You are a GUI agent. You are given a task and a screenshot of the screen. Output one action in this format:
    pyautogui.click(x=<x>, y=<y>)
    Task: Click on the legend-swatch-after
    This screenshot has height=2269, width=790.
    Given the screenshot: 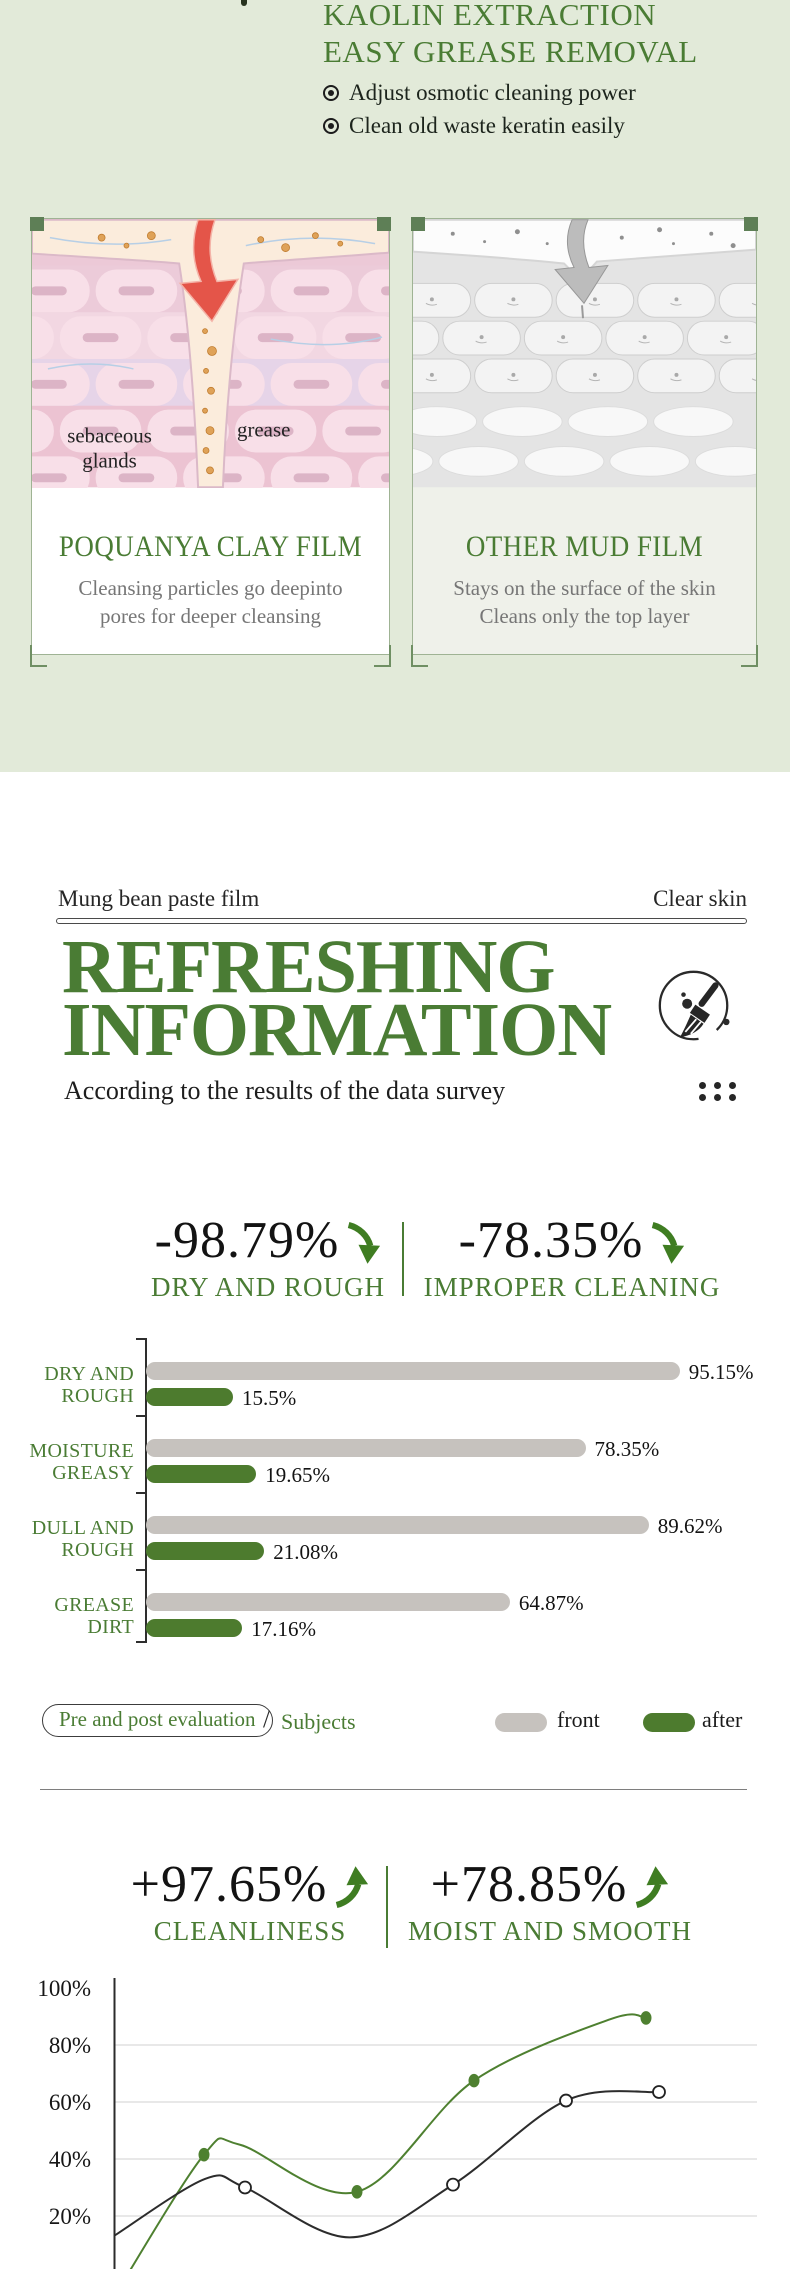 What is the action you would take?
    pyautogui.click(x=669, y=1722)
    